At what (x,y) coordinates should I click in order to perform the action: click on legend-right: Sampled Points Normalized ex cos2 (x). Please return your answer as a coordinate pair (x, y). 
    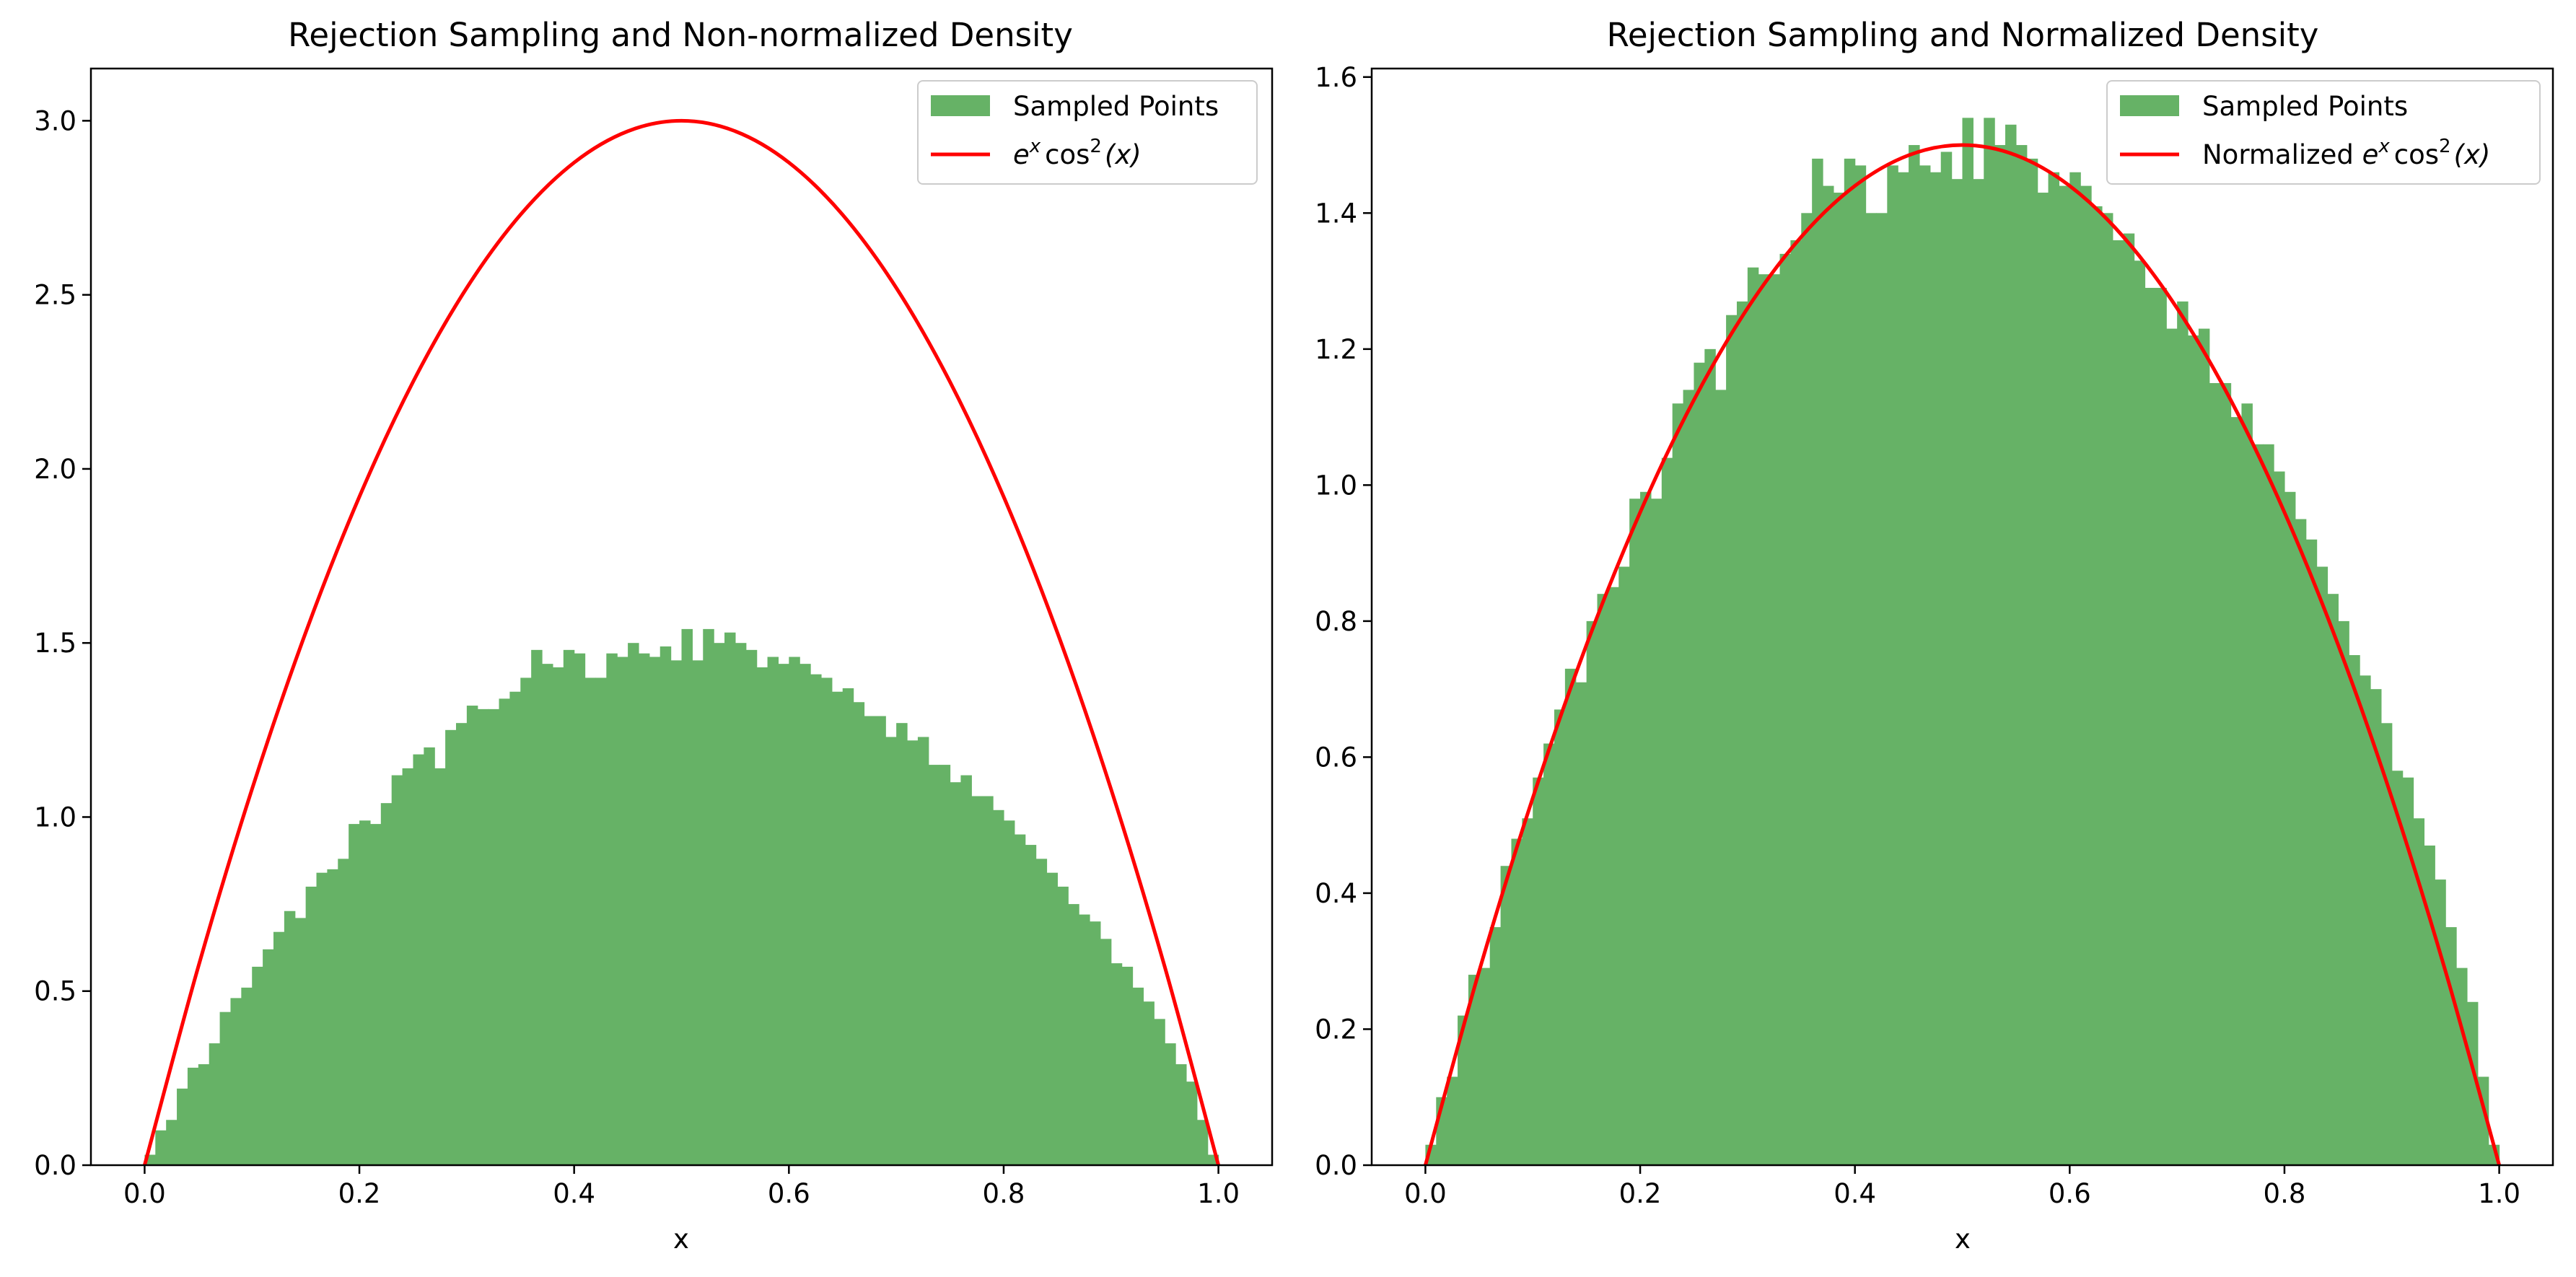
    Looking at the image, I should click on (2323, 132).